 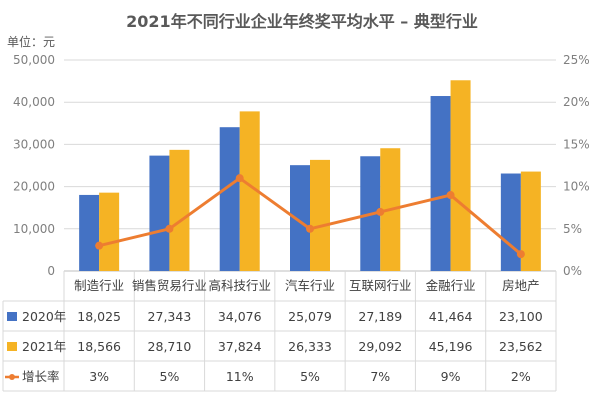 What do you see at coordinates (99, 285) in the screenshot?
I see `category-label: 制造行业` at bounding box center [99, 285].